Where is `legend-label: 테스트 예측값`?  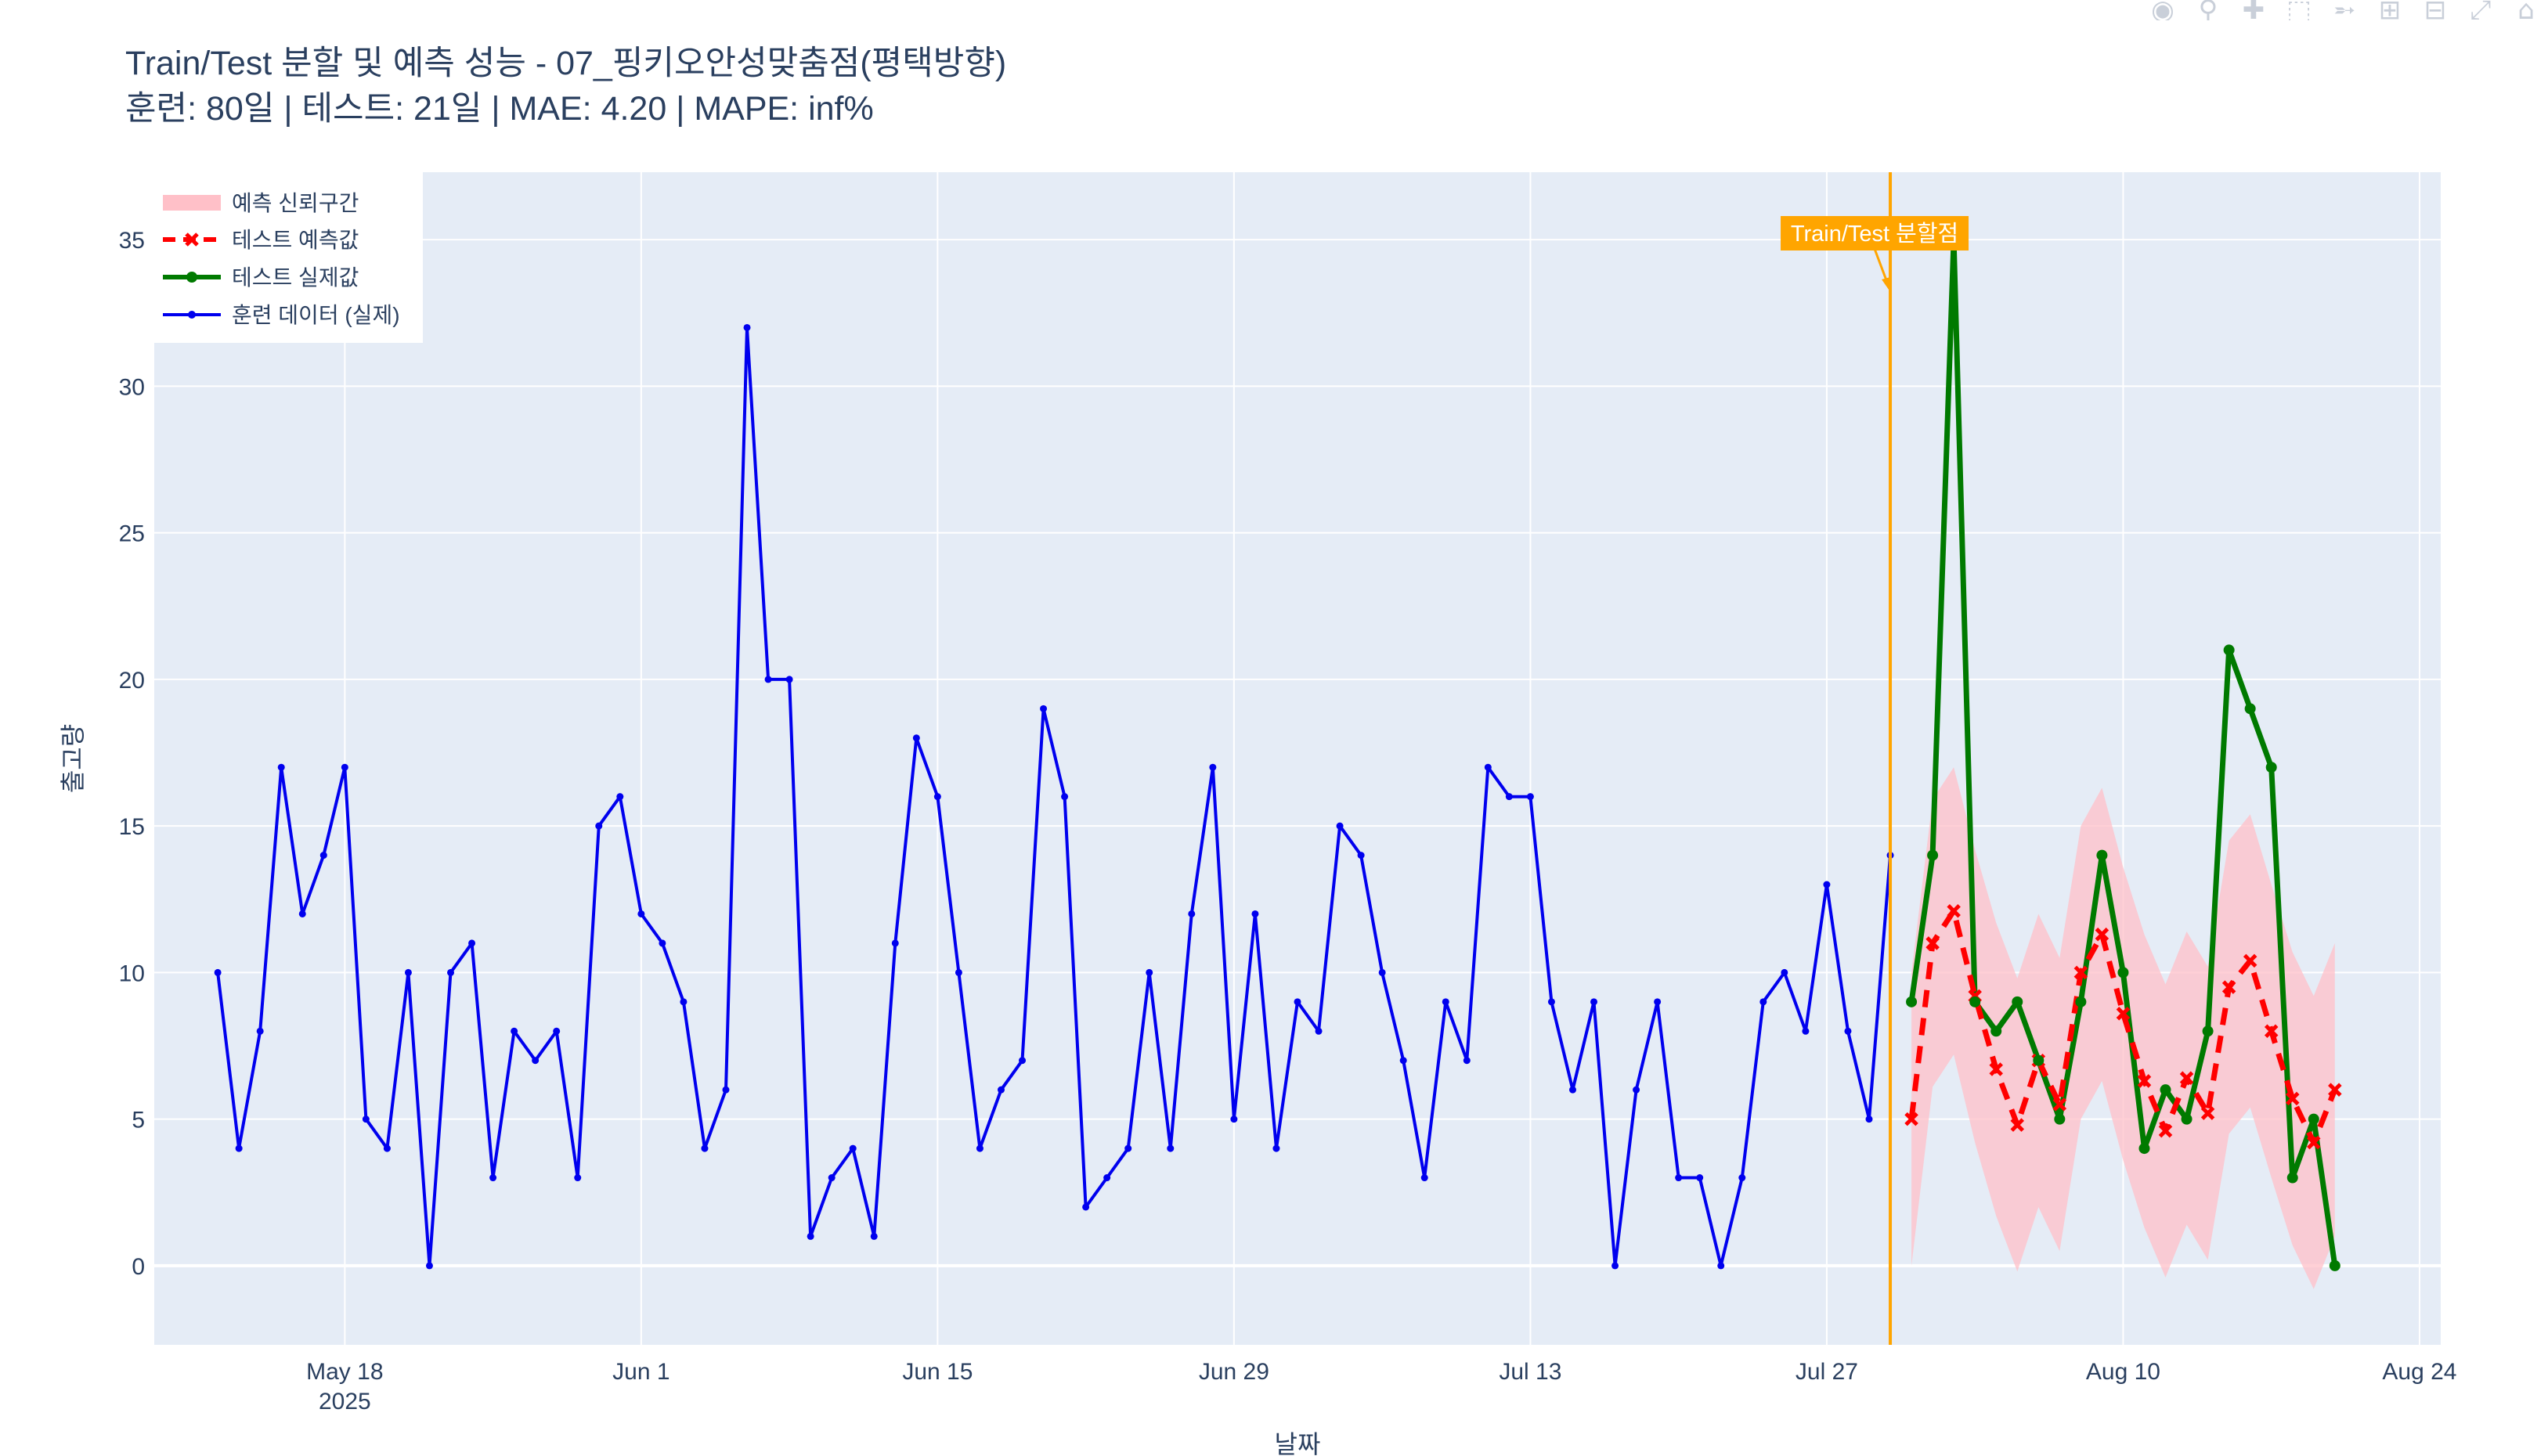 legend-label: 테스트 예측값 is located at coordinates (296, 240).